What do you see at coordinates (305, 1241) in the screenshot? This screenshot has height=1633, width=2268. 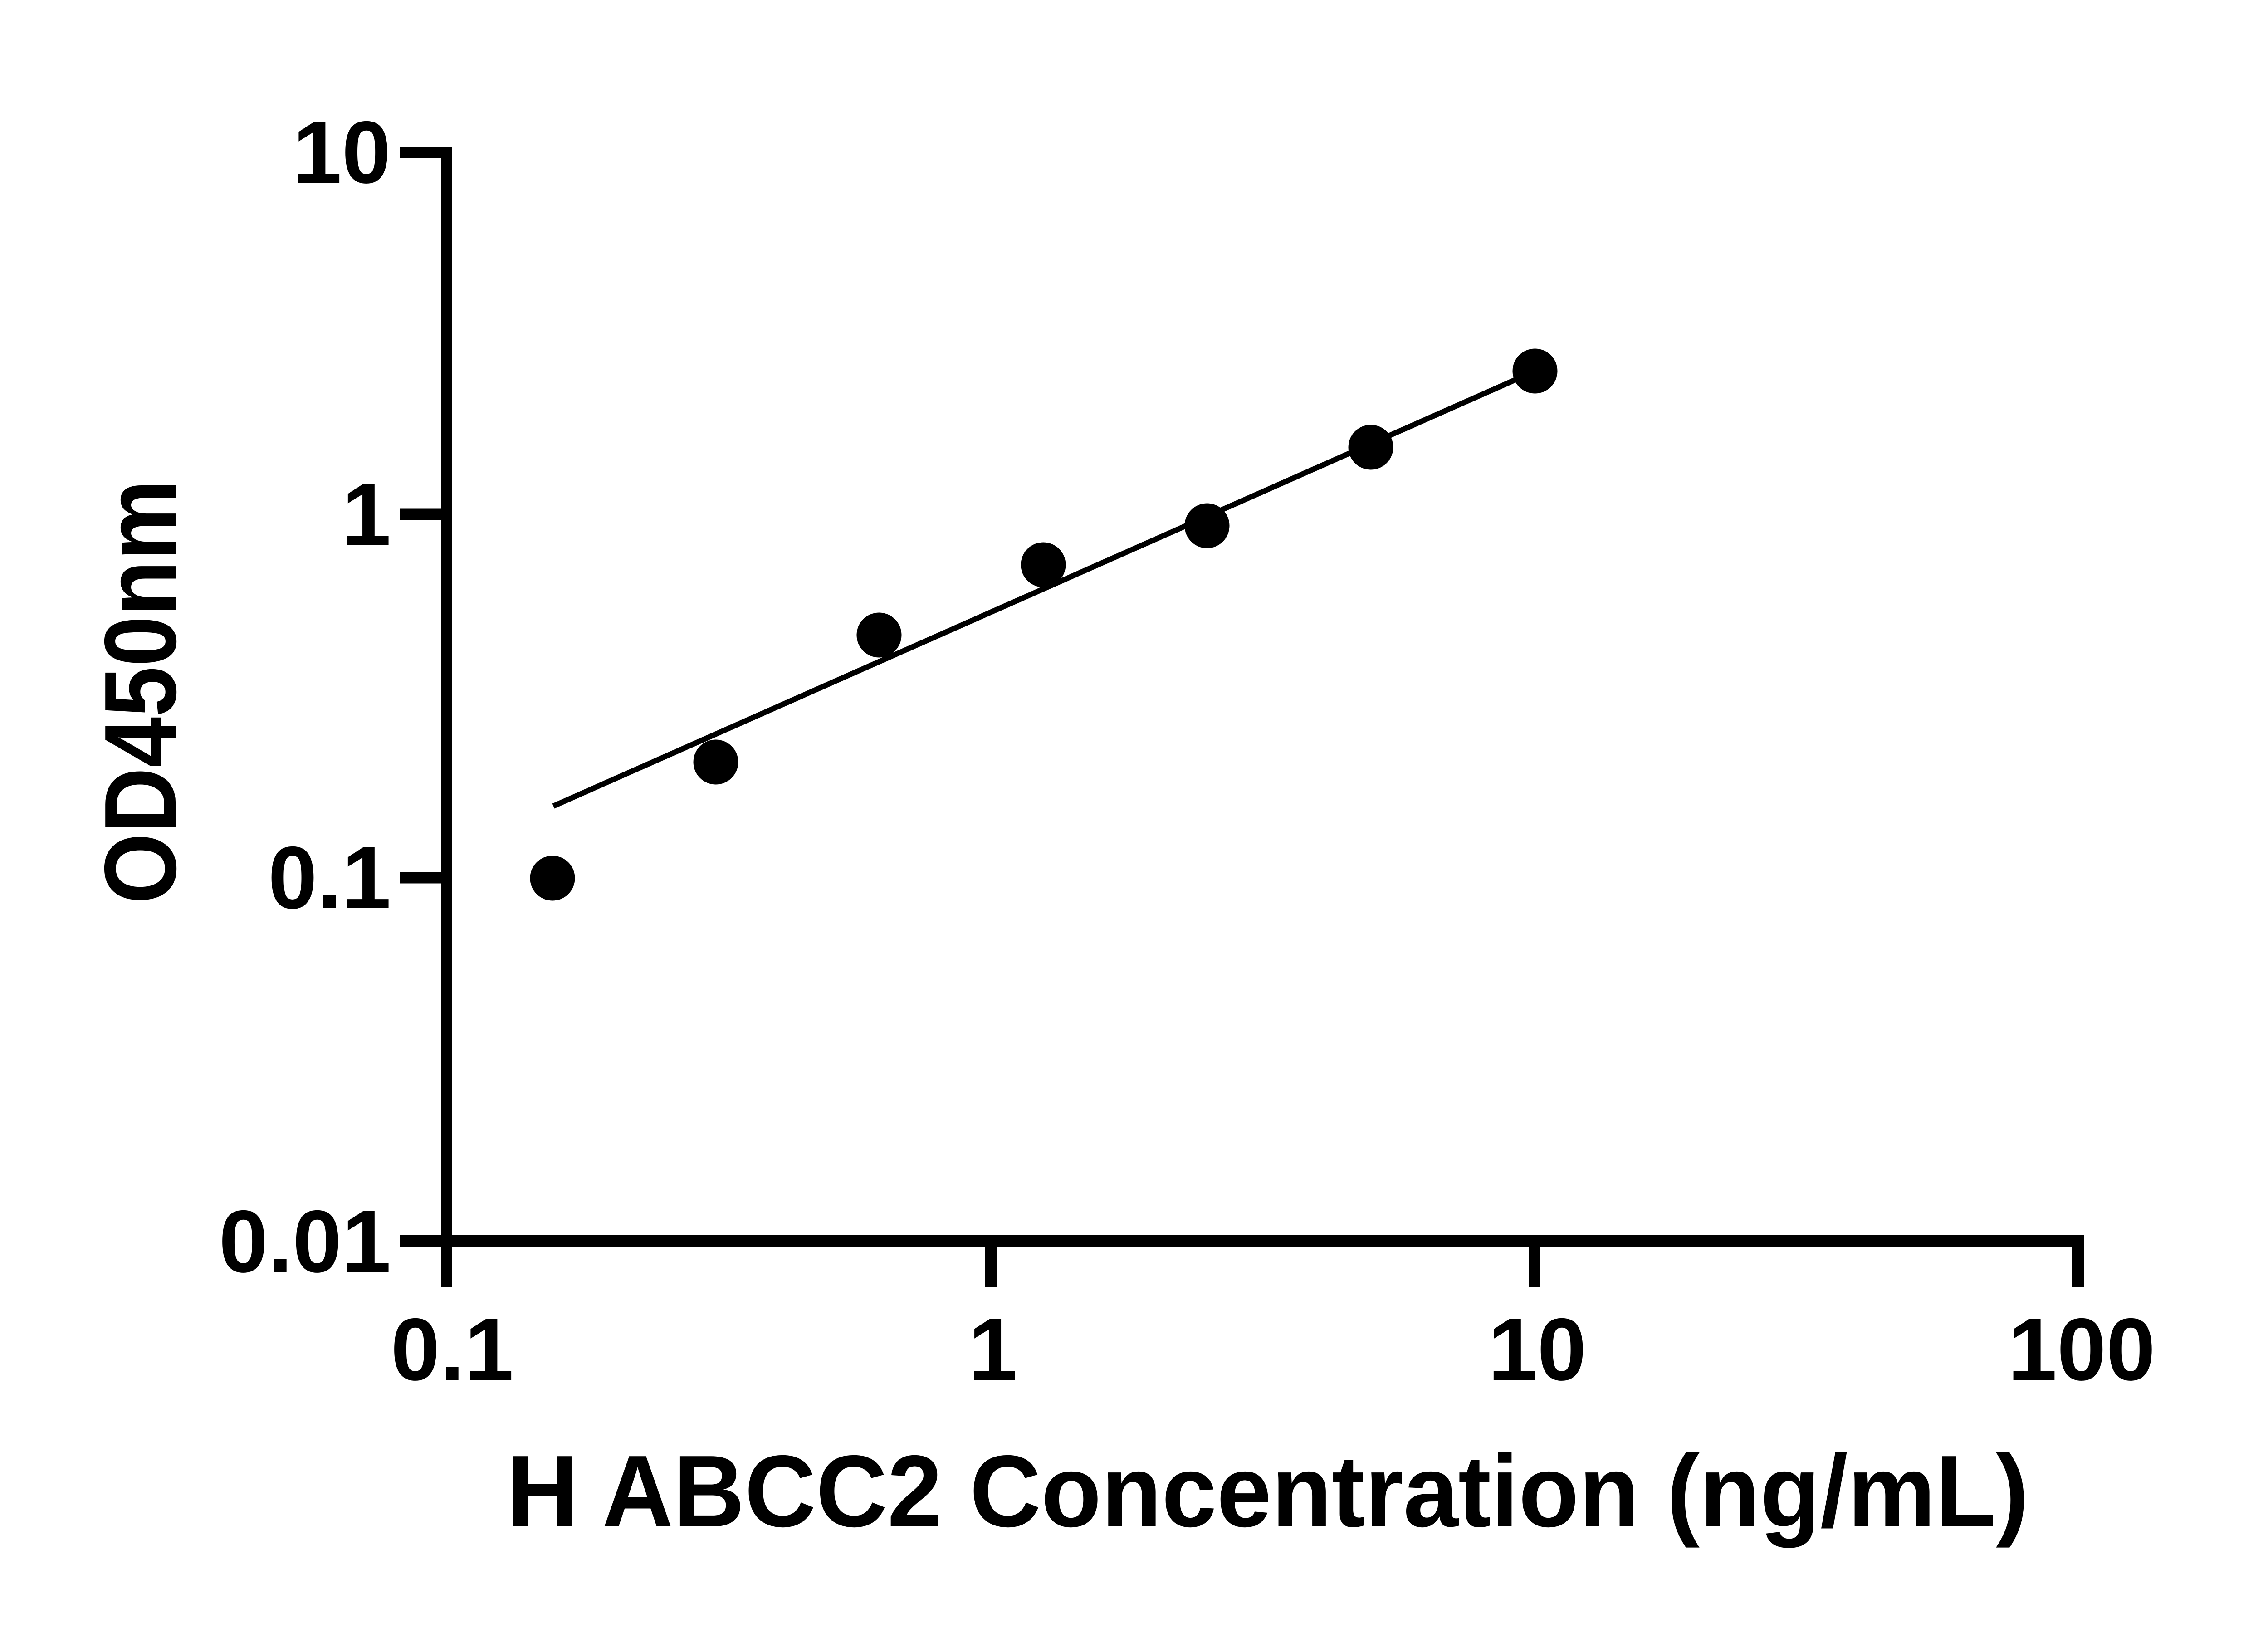 I see `svg-text: 0.01` at bounding box center [305, 1241].